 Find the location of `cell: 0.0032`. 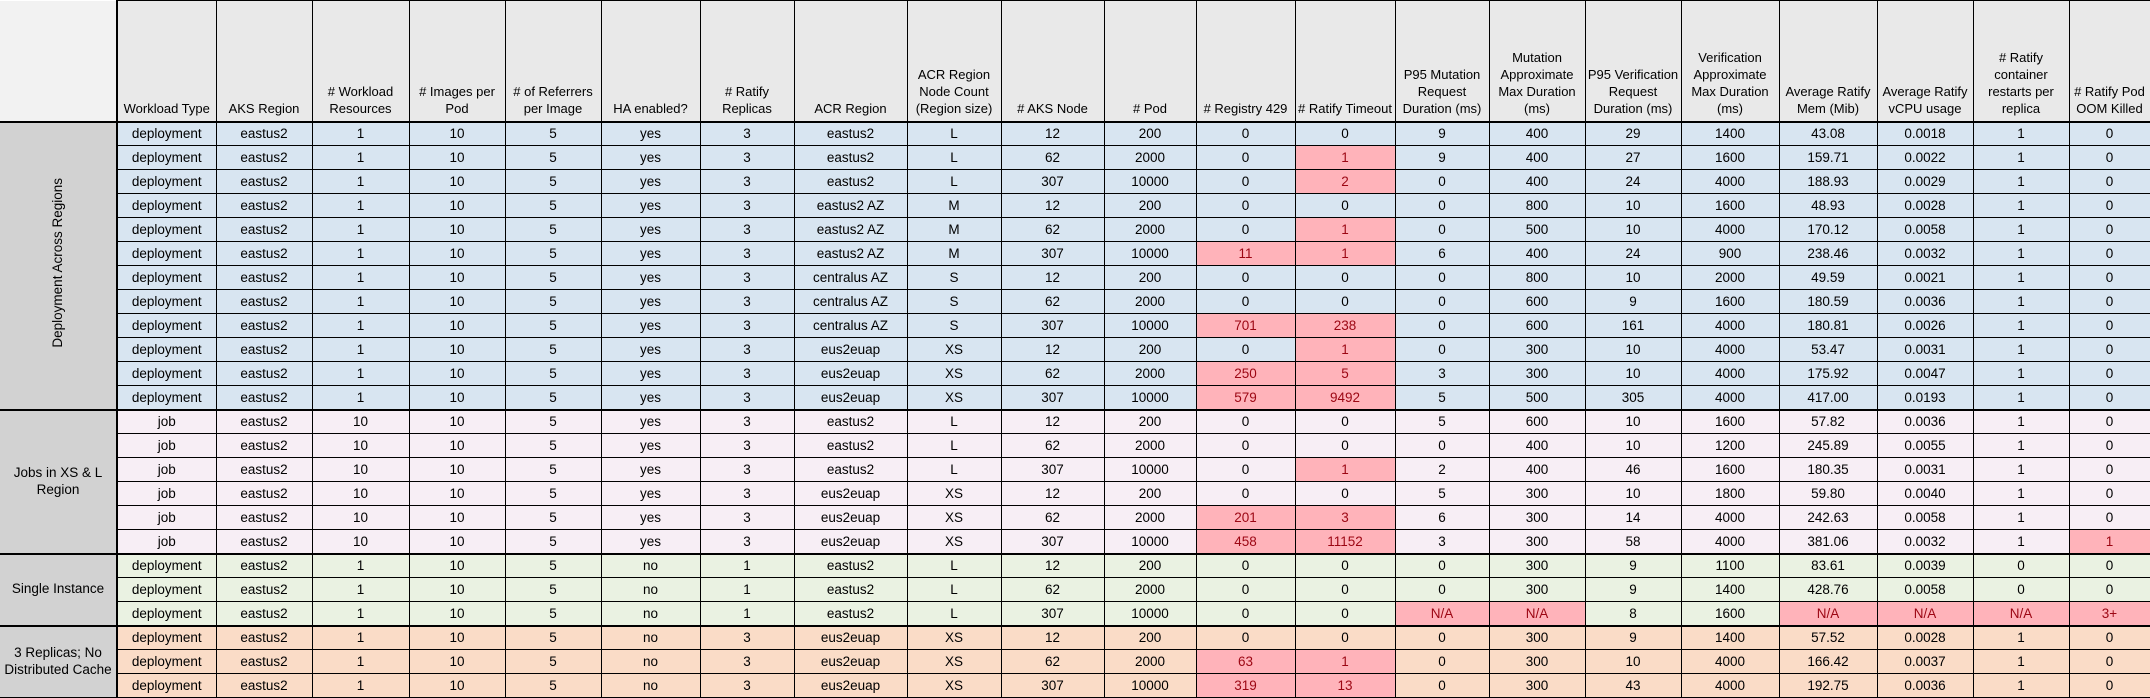

cell: 0.0032 is located at coordinates (1925, 541).